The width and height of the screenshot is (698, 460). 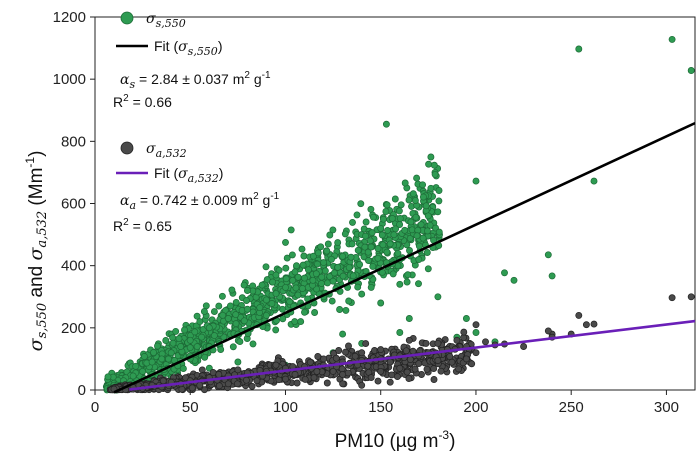 I want to click on y-tick-label: 1200, so click(x=69, y=17).